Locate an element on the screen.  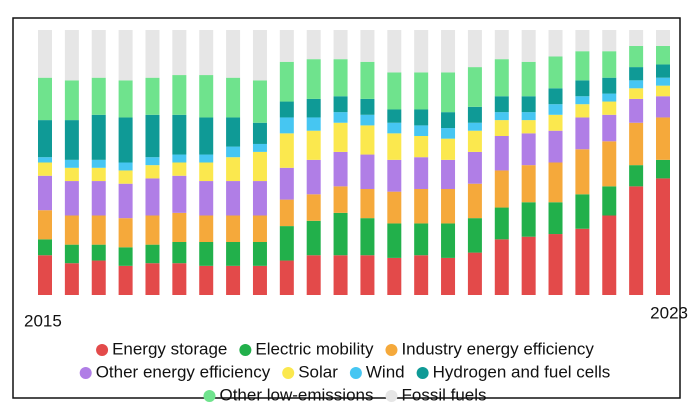
legend-label: Solar is located at coordinates (318, 371).